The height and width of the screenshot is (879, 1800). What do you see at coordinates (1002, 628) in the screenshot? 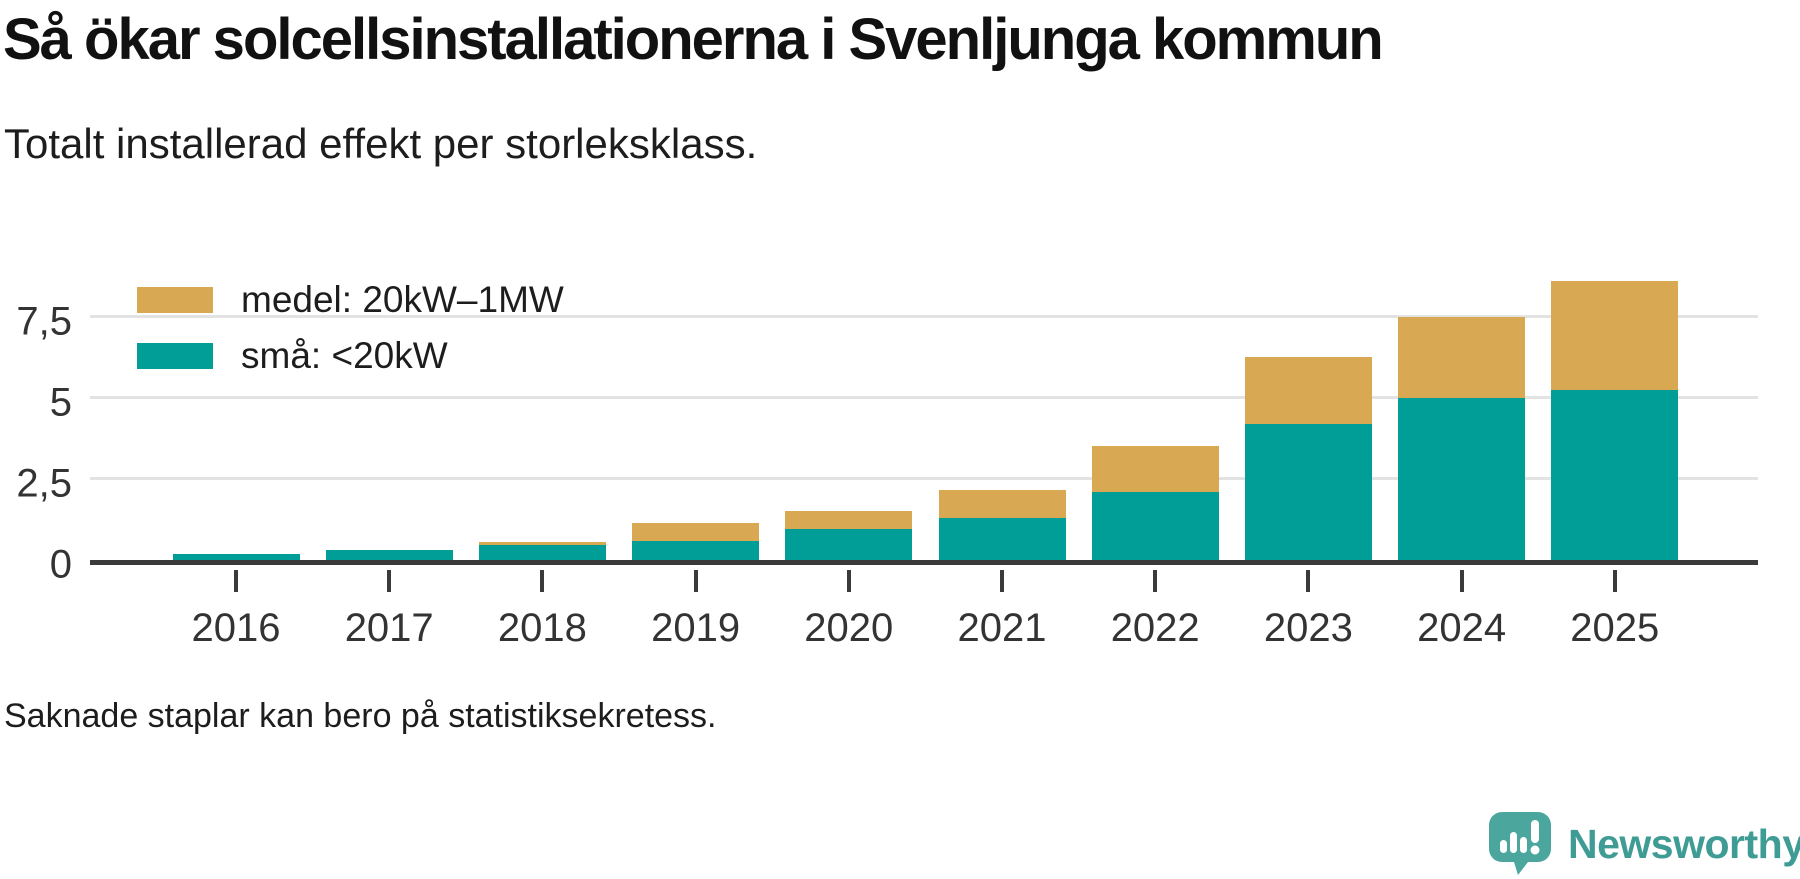
I see `x-tick-label: 2021` at bounding box center [1002, 628].